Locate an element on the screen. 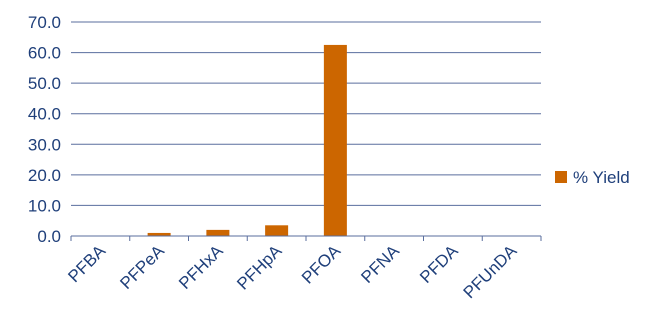  bar-pfpea is located at coordinates (159, 234).